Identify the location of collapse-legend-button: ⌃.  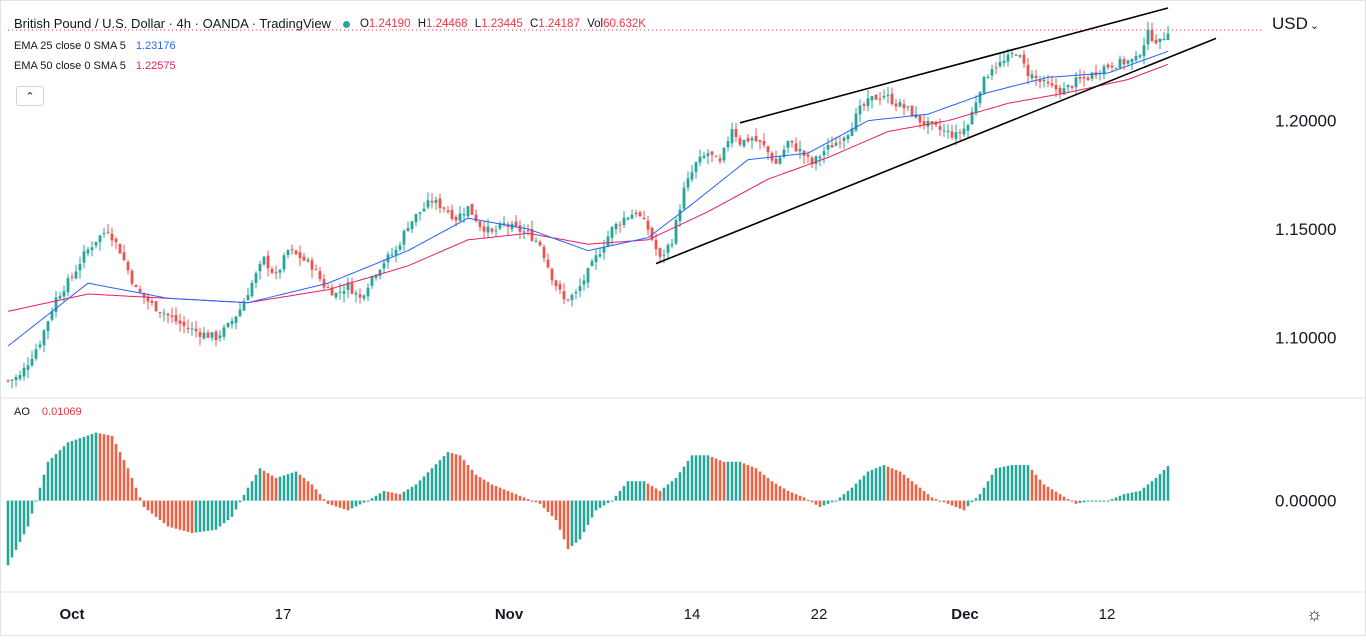
(30, 96).